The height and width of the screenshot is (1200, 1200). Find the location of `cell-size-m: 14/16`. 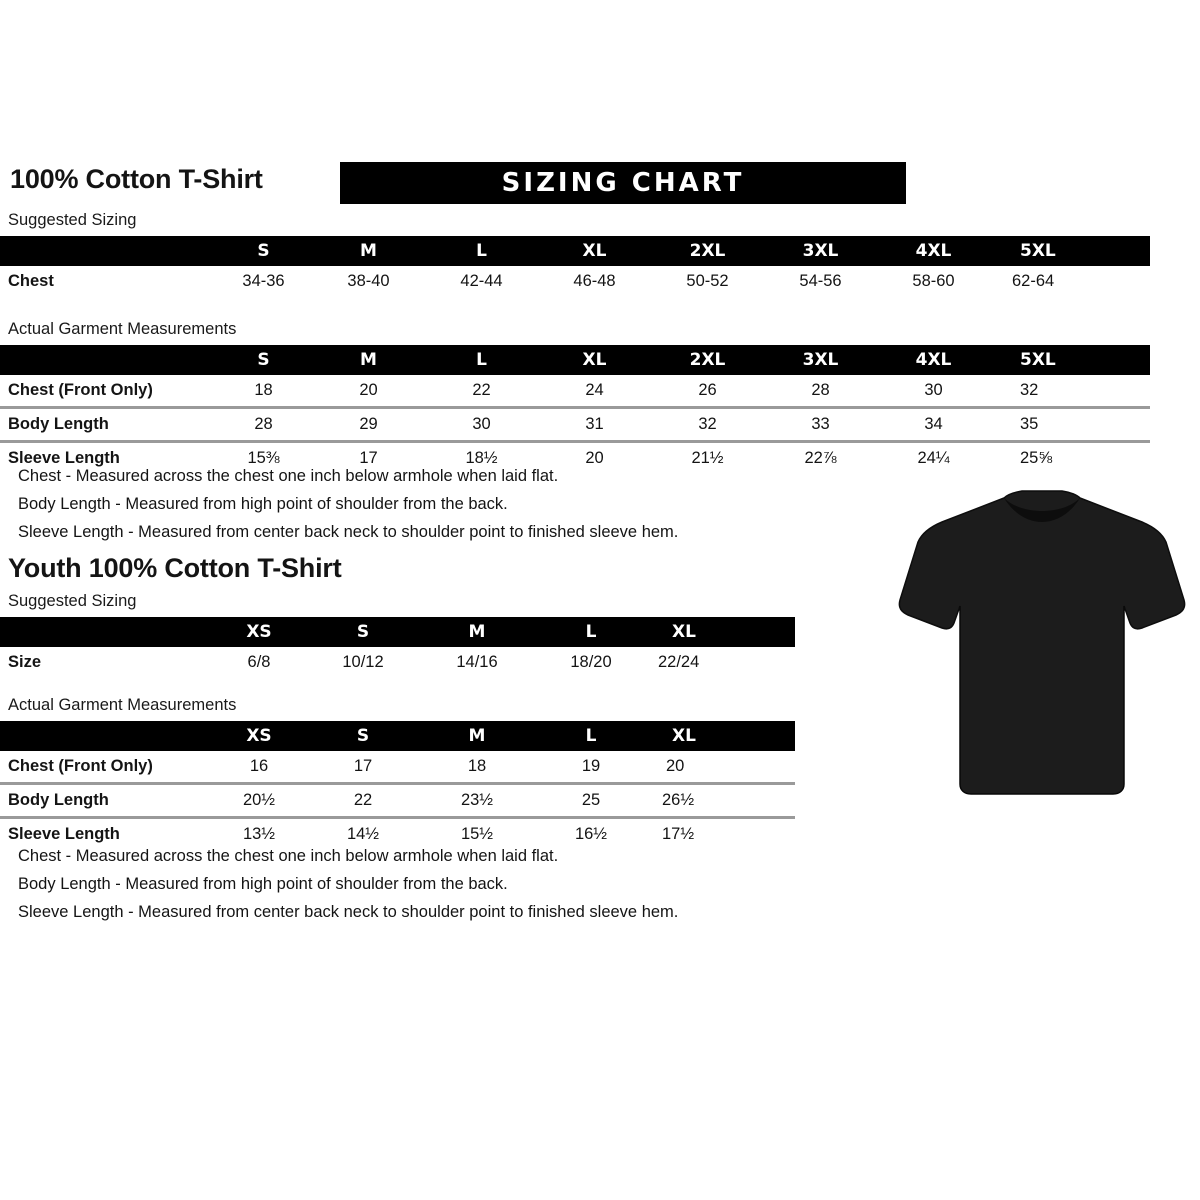

cell-size-m: 14/16 is located at coordinates (477, 662).